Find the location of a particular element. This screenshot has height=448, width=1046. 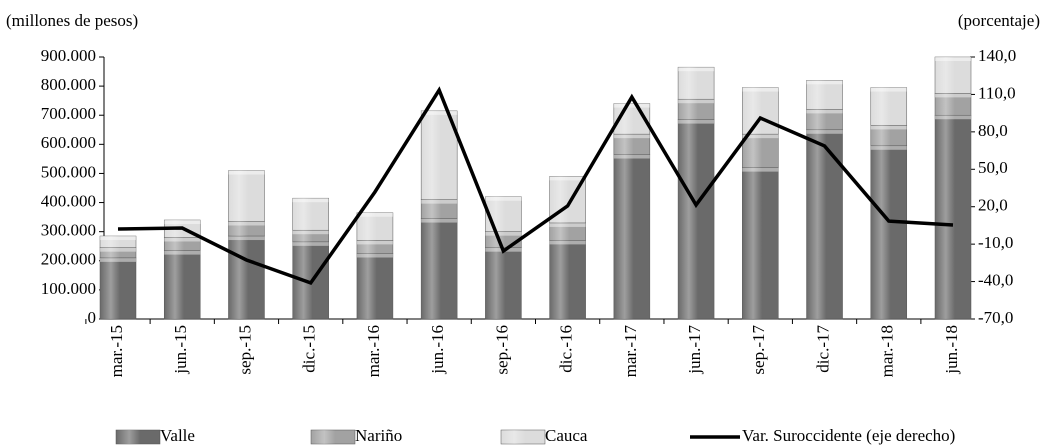

x-tick-label: jun.-18 is located at coordinates (951, 350).